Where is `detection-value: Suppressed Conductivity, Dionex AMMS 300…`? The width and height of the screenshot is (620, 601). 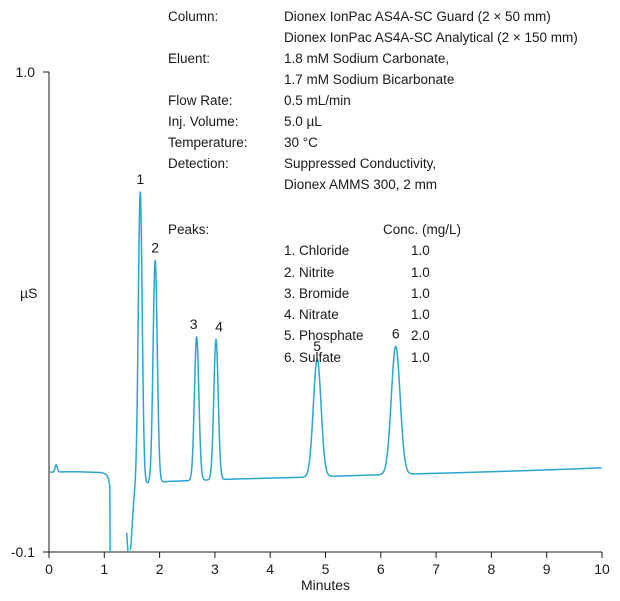
detection-value: Suppressed Conductivity, Dionex AMMS 300… is located at coordinates (360, 174).